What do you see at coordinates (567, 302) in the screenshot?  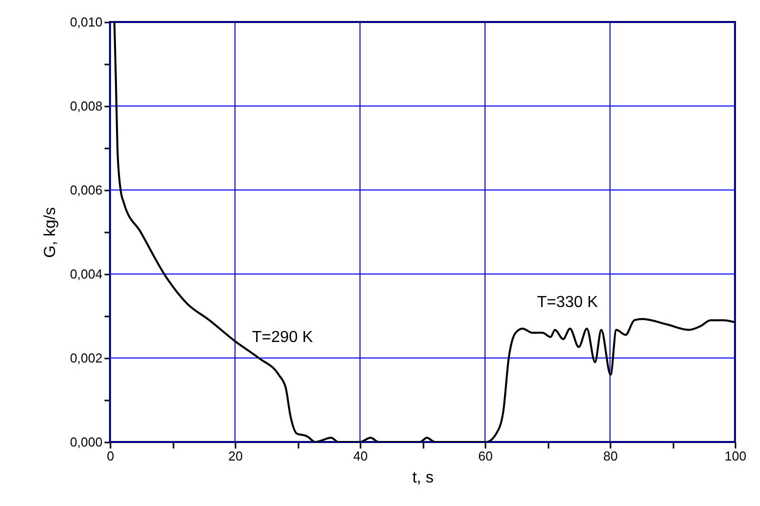 I see `annotation: T=330 K` at bounding box center [567, 302].